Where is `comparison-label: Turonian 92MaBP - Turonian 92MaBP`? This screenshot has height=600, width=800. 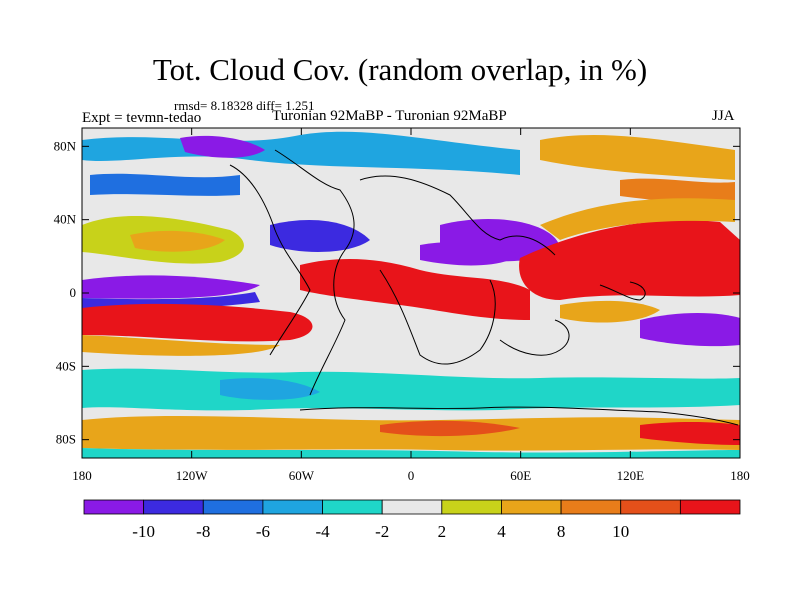
comparison-label: Turonian 92MaBP - Turonian 92MaBP is located at coordinates (389, 116).